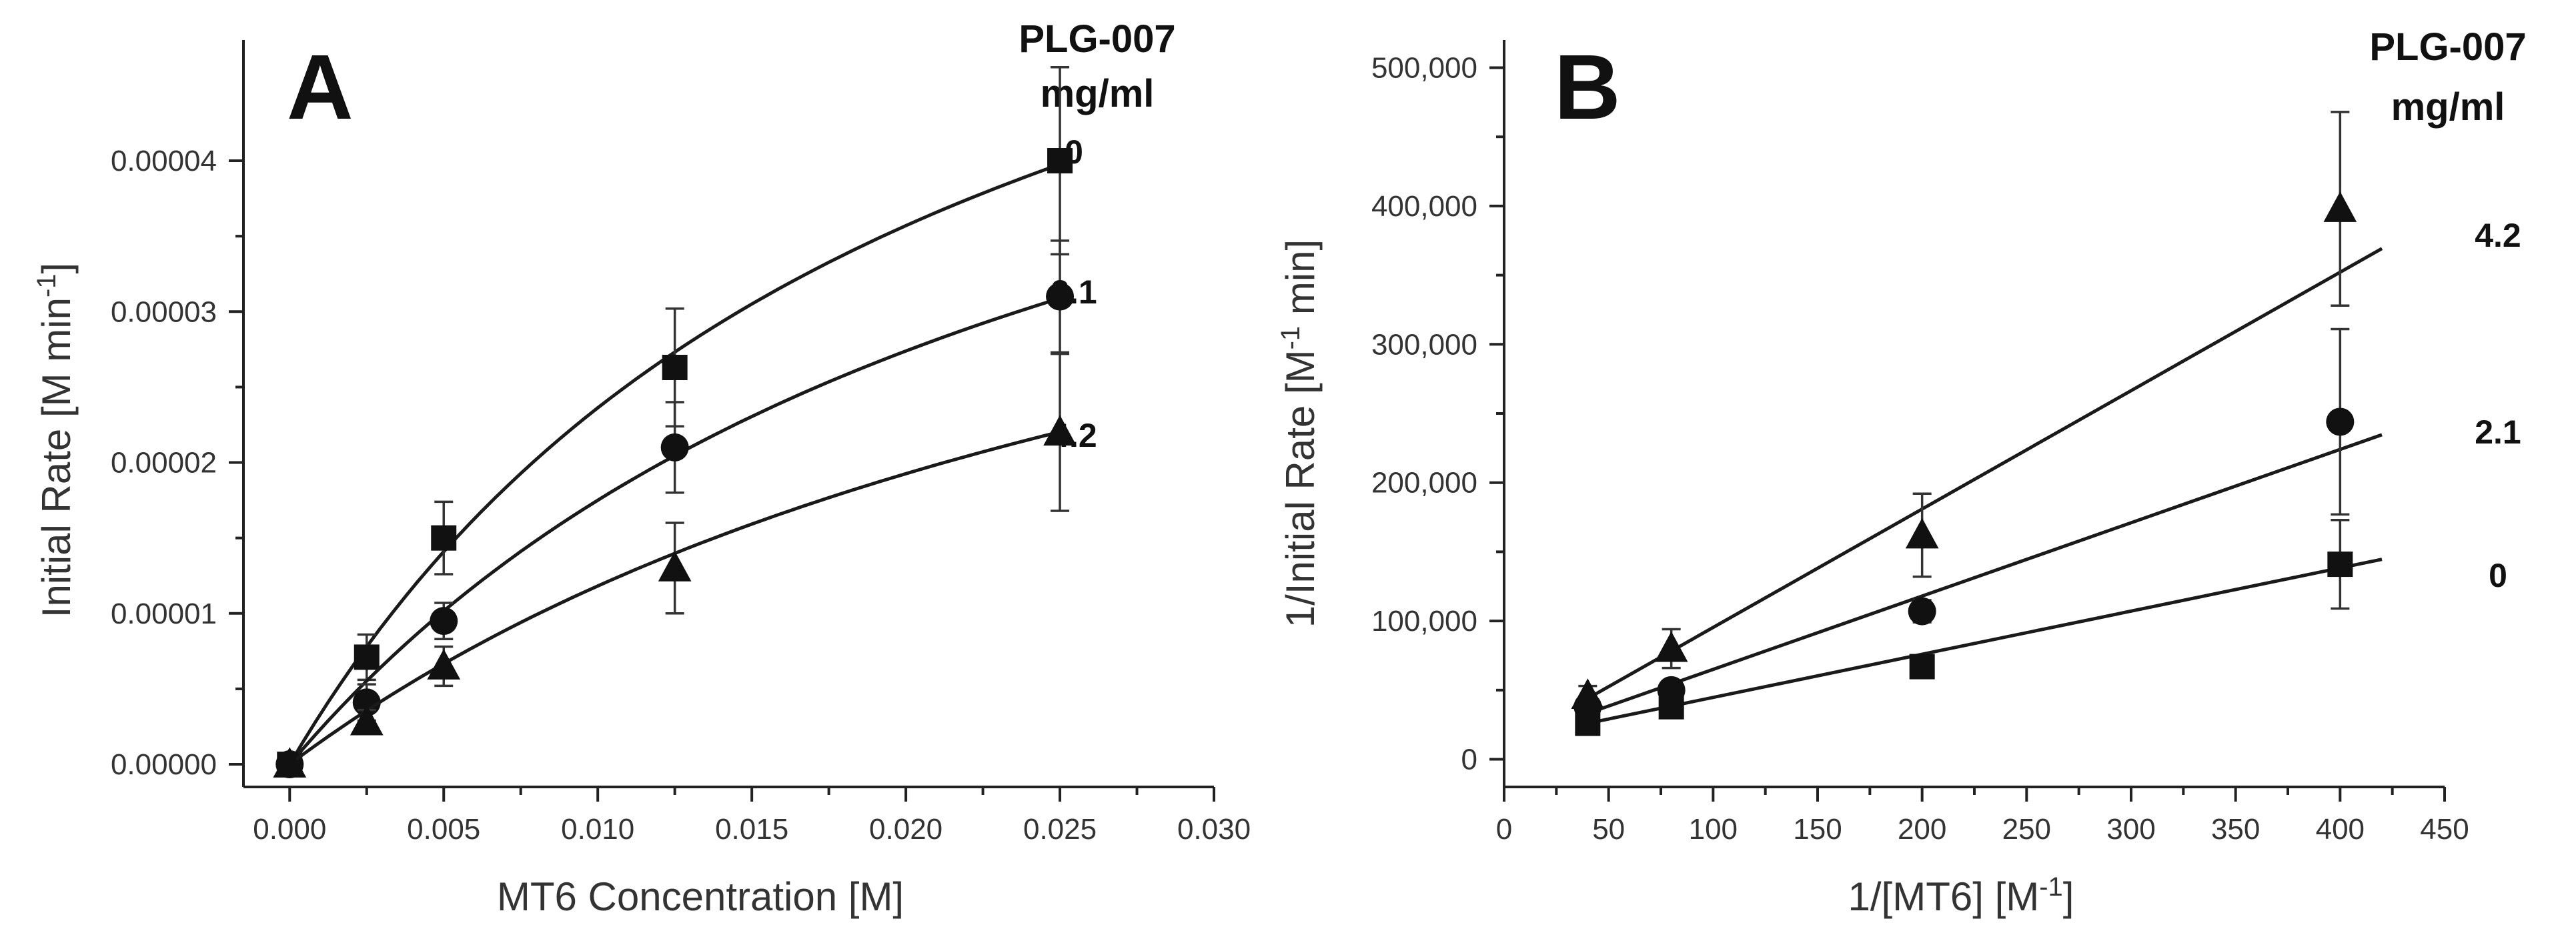 The height and width of the screenshot is (941, 2576). Describe the element at coordinates (1922, 830) in the screenshot. I see `panel-b-x-tick-label: 200` at that location.